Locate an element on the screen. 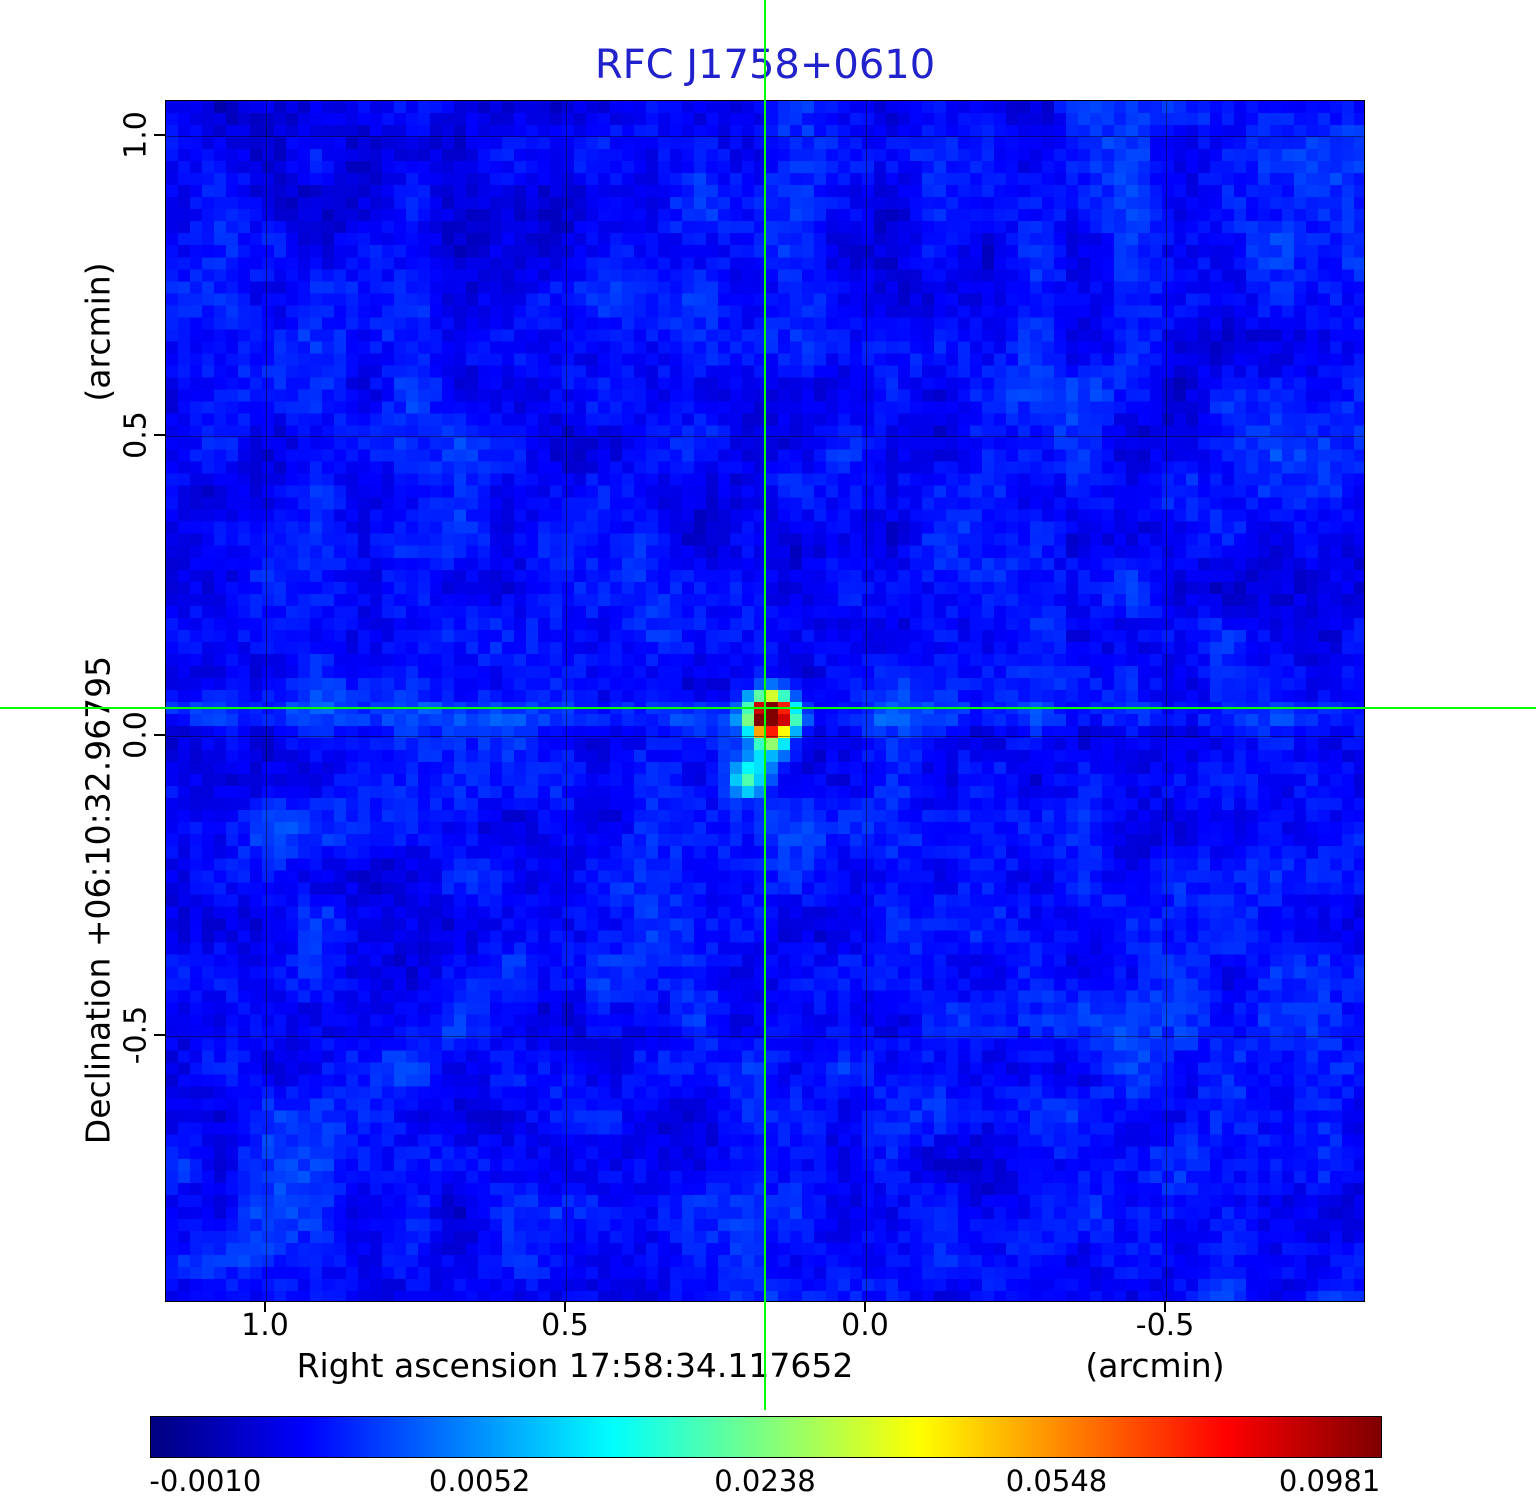  colorbar-tick-label: 0.0981 is located at coordinates (1329, 1481).